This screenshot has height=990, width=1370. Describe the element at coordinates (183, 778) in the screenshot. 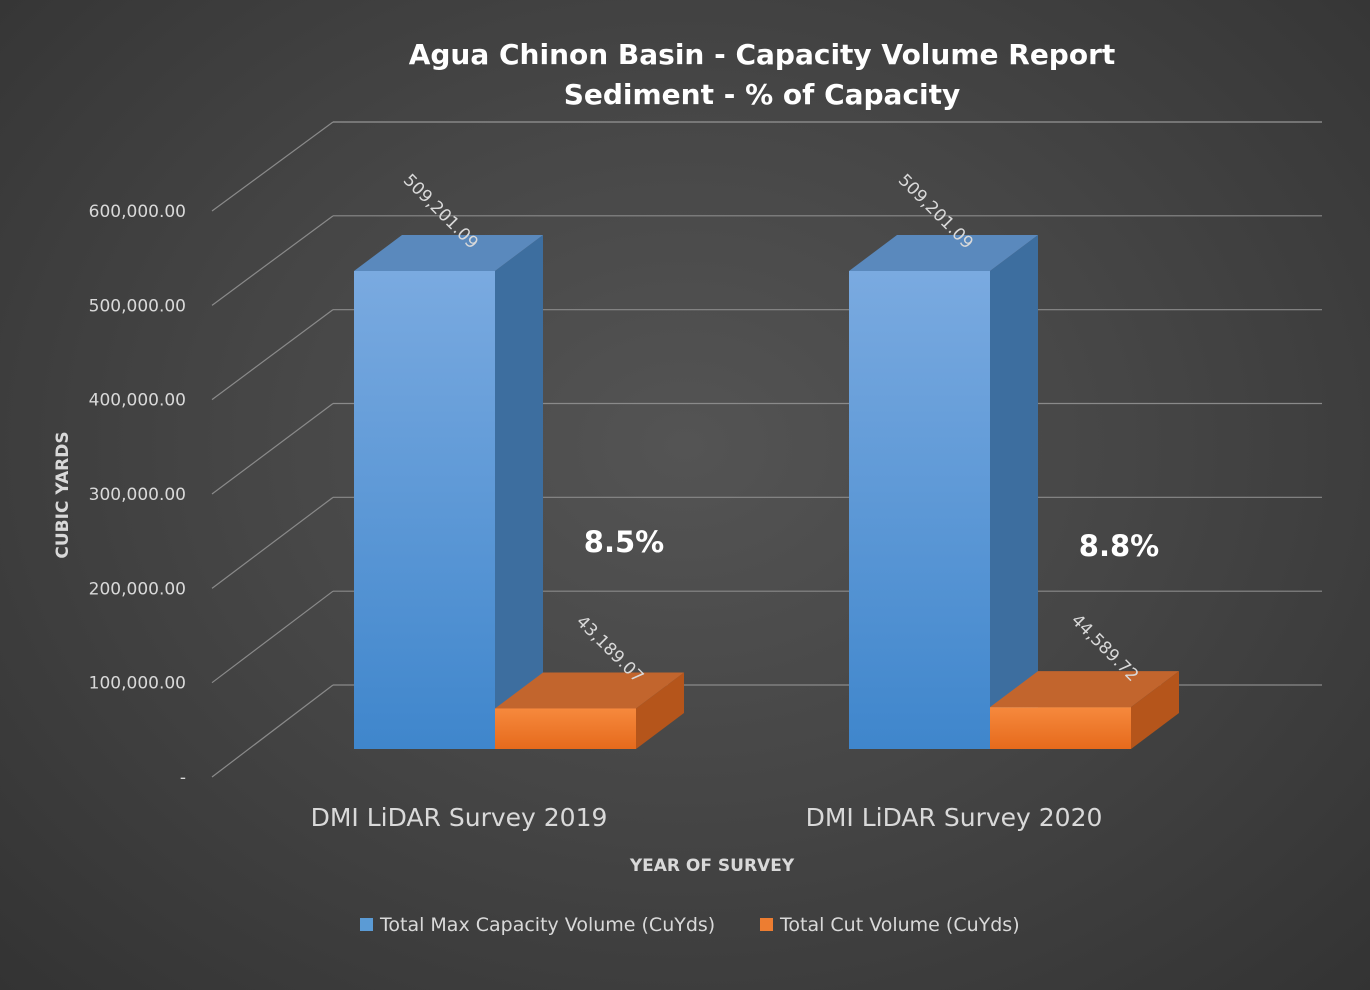

I see `y-tick-label: -` at that location.